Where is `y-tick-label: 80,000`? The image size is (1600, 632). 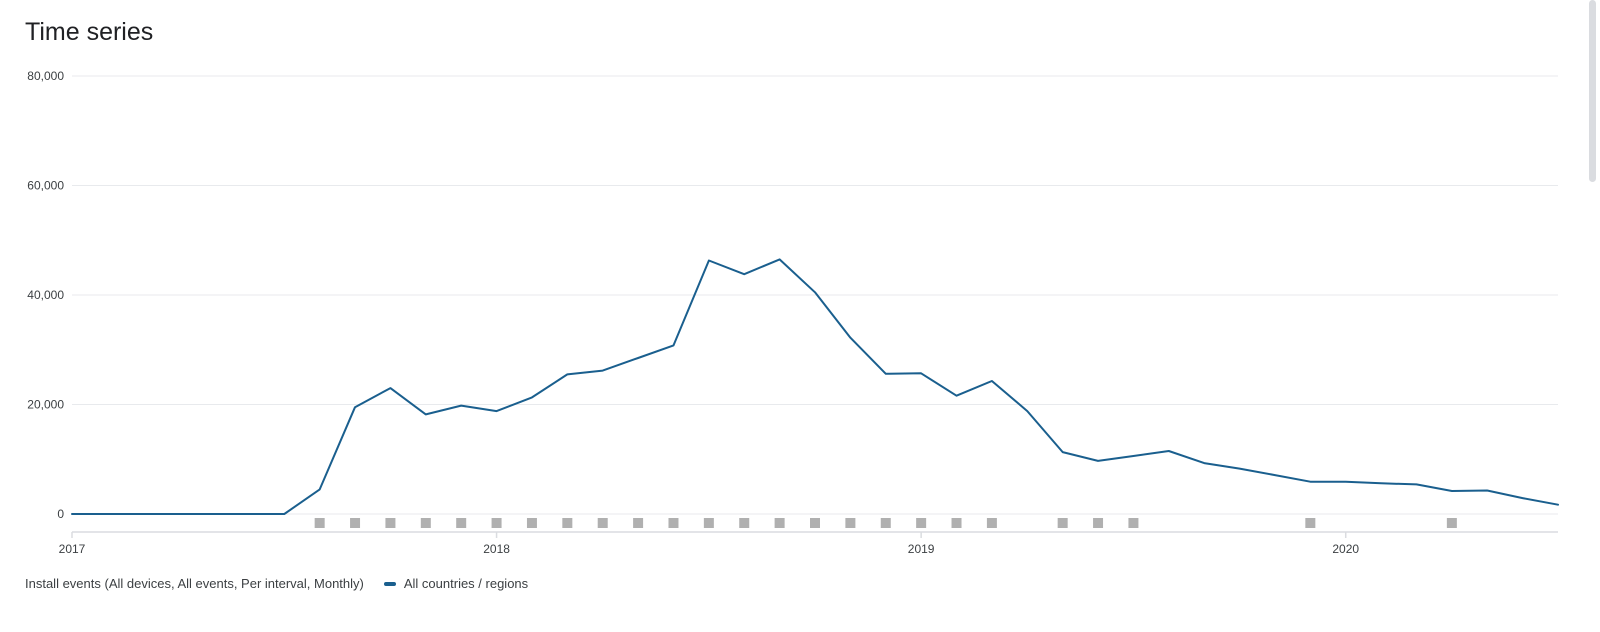
y-tick-label: 80,000 is located at coordinates (45, 76).